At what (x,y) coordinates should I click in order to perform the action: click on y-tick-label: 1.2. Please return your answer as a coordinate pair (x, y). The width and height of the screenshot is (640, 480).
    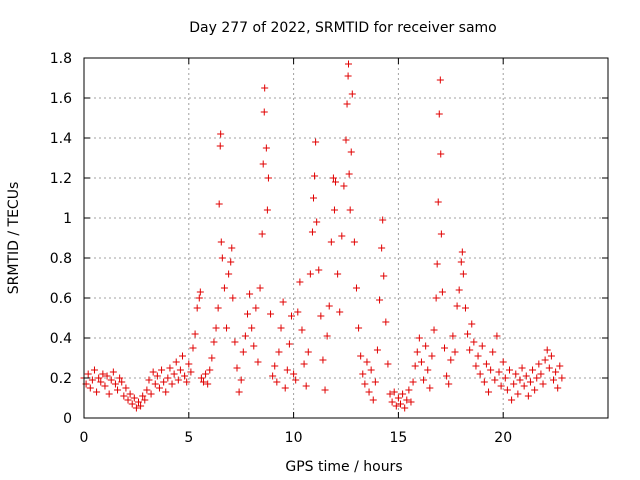
    Looking at the image, I should click on (61, 179).